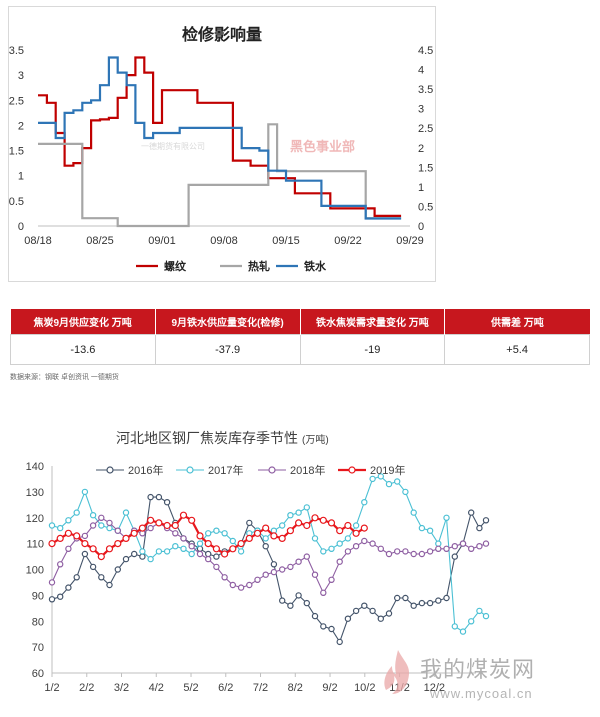 The width and height of the screenshot is (600, 717). What do you see at coordinates (227, 349) in the screenshot?
I see `table-cell: -37.9` at bounding box center [227, 349].